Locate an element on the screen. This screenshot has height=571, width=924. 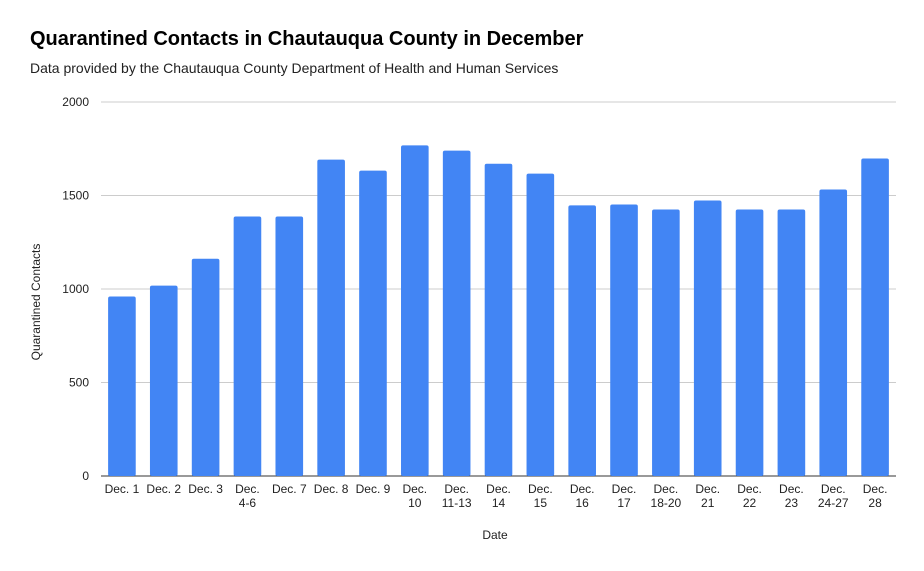
x-tick-label: Dec. 28 is located at coordinates (875, 496).